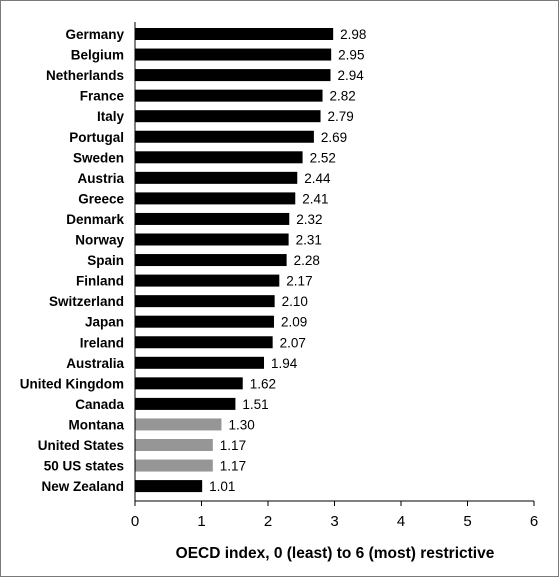  What do you see at coordinates (233, 75) in the screenshot?
I see `bar-netherlands` at bounding box center [233, 75].